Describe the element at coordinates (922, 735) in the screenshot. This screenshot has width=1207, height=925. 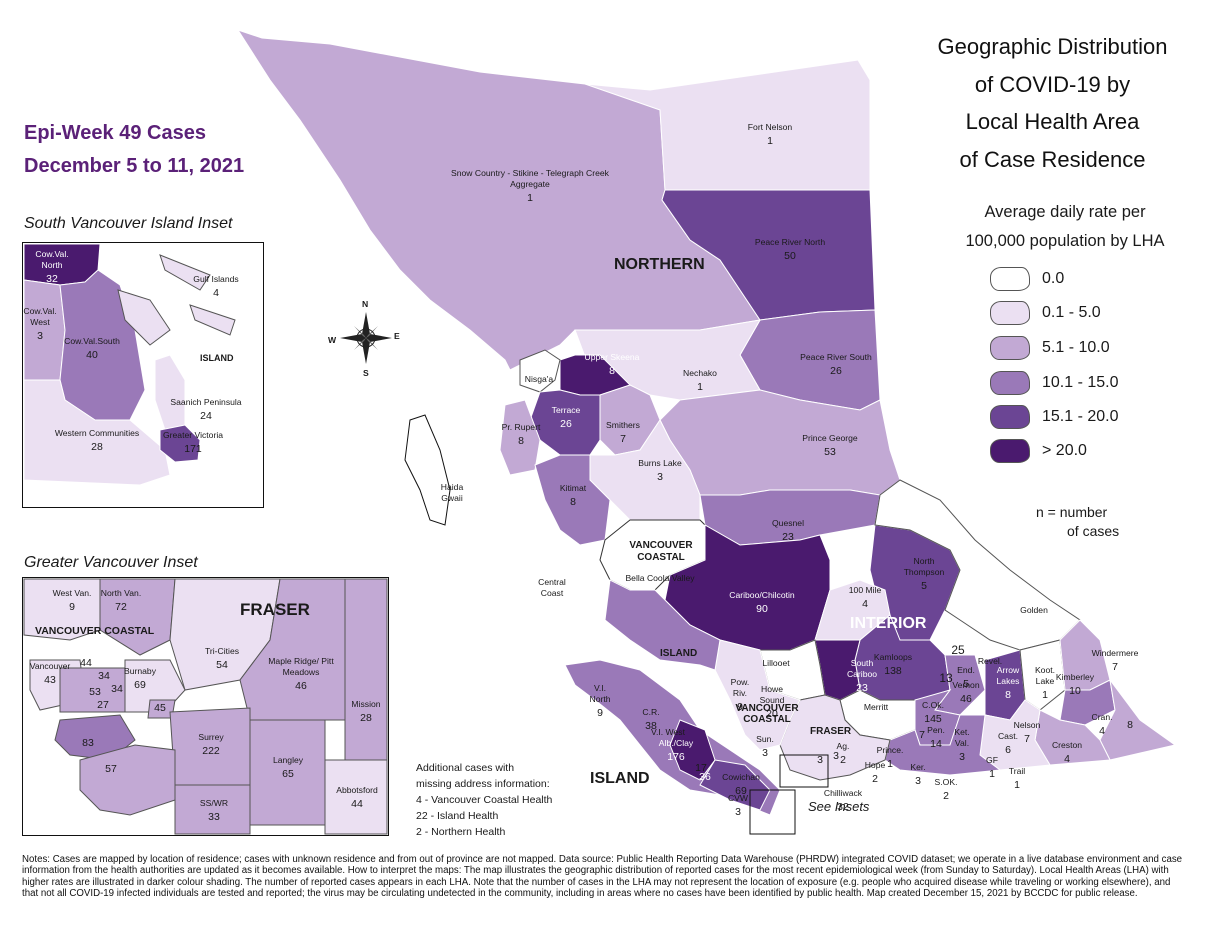
I see `area-label: 7` at that location.